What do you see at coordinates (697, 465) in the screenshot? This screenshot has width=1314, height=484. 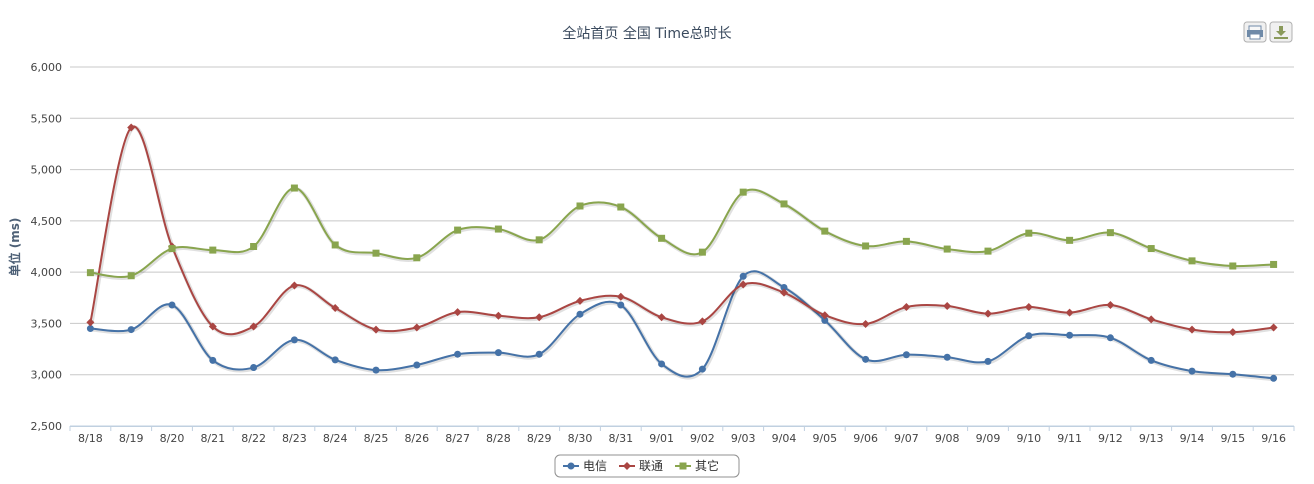 I see `legend-item: 其它` at bounding box center [697, 465].